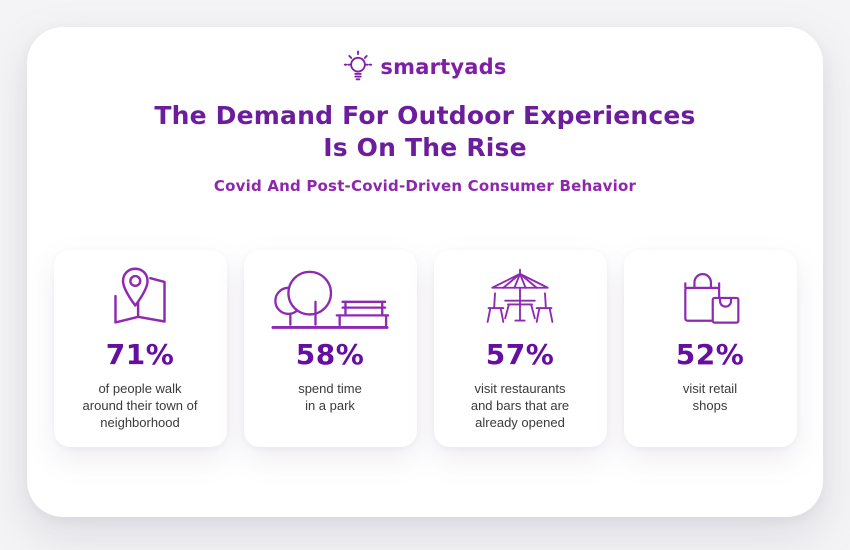 Image resolution: width=850 pixels, height=550 pixels. Describe the element at coordinates (520, 354) in the screenshot. I see `stat-percent: 57%` at that location.